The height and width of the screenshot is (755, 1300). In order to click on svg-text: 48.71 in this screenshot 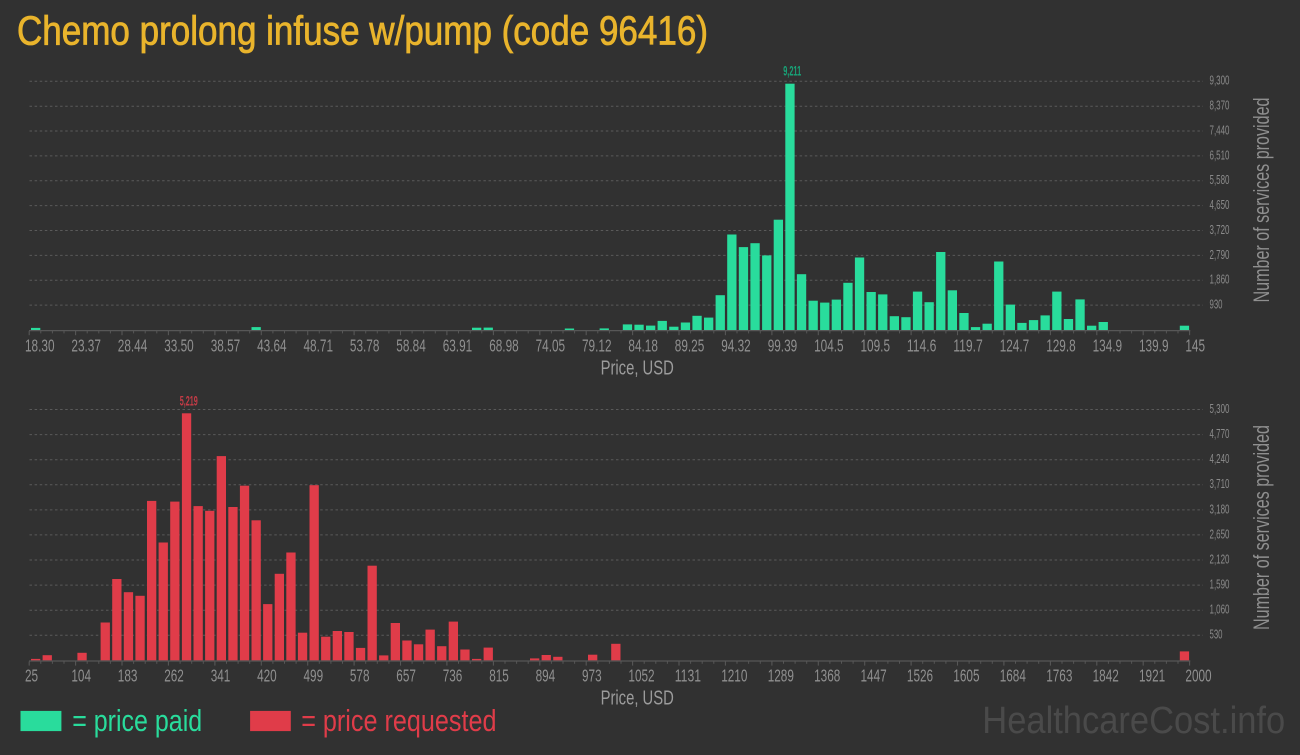, I will do `click(319, 346)`.